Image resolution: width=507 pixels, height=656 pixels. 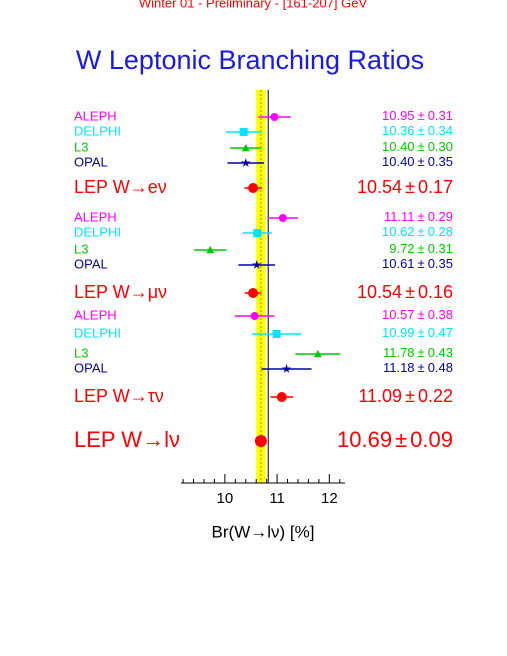 What do you see at coordinates (380, 396) in the screenshot?
I see `value-label: 11.09` at bounding box center [380, 396].